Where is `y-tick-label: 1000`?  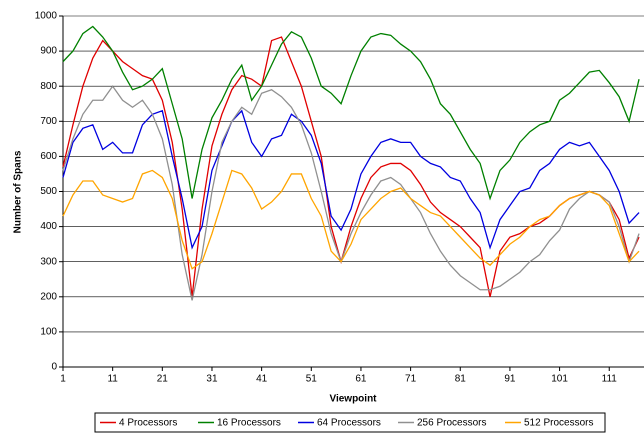 y-tick-label: 1000 is located at coordinates (46, 16).